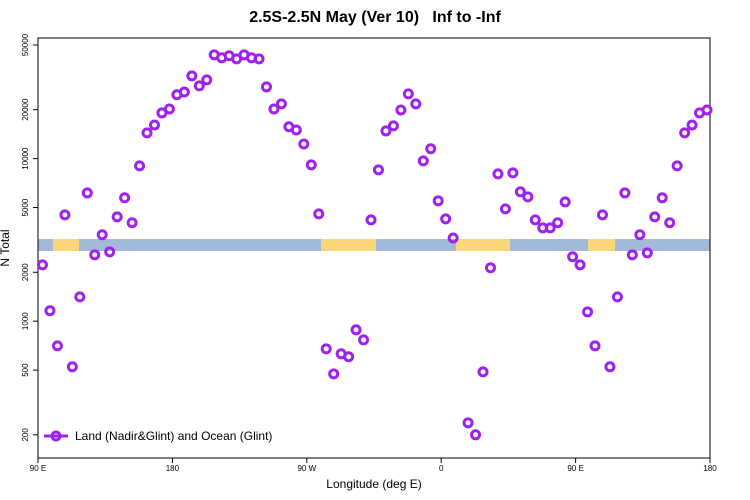  Describe the element at coordinates (25, 370) in the screenshot. I see `y-tick-label: 500` at that location.